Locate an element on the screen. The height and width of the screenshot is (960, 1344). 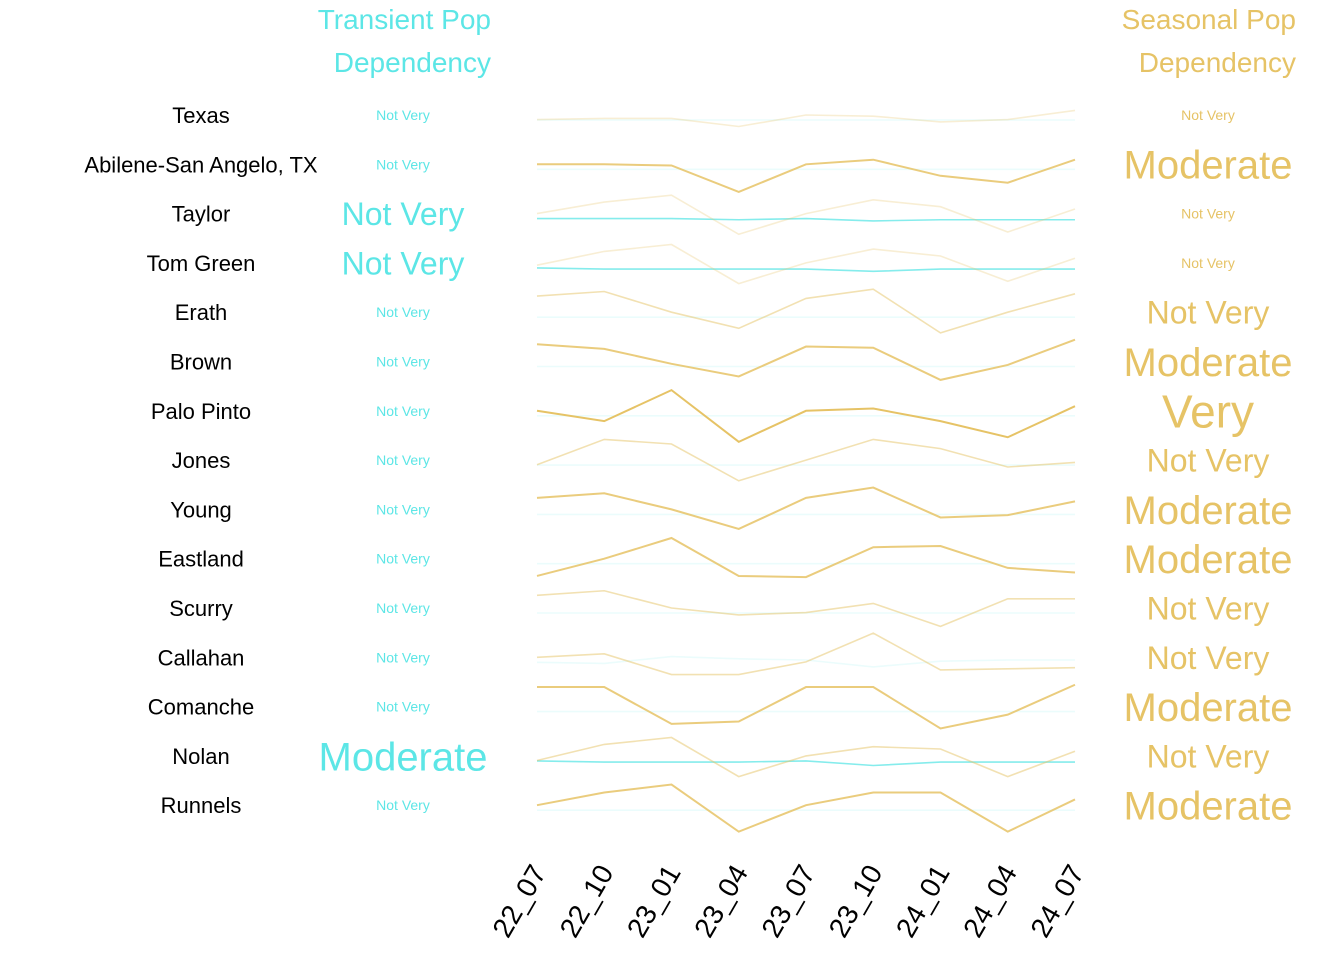
x-tick-label: 23_07 is located at coordinates (788, 901).